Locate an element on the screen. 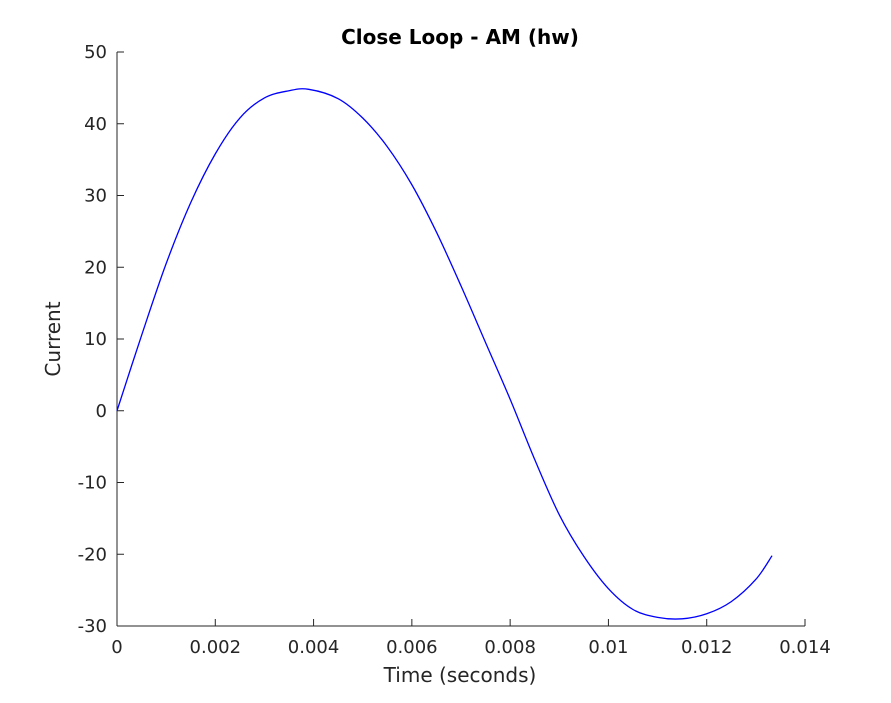 The width and height of the screenshot is (891, 703). chart-title: Close Loop - AM (hw) is located at coordinates (460, 37).